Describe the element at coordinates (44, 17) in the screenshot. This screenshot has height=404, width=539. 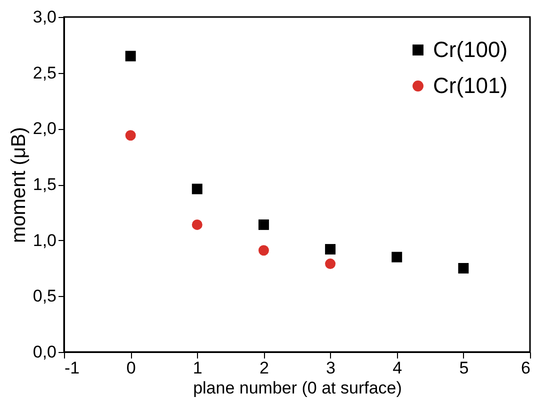
I see `y-tick-label: 3,0` at that location.